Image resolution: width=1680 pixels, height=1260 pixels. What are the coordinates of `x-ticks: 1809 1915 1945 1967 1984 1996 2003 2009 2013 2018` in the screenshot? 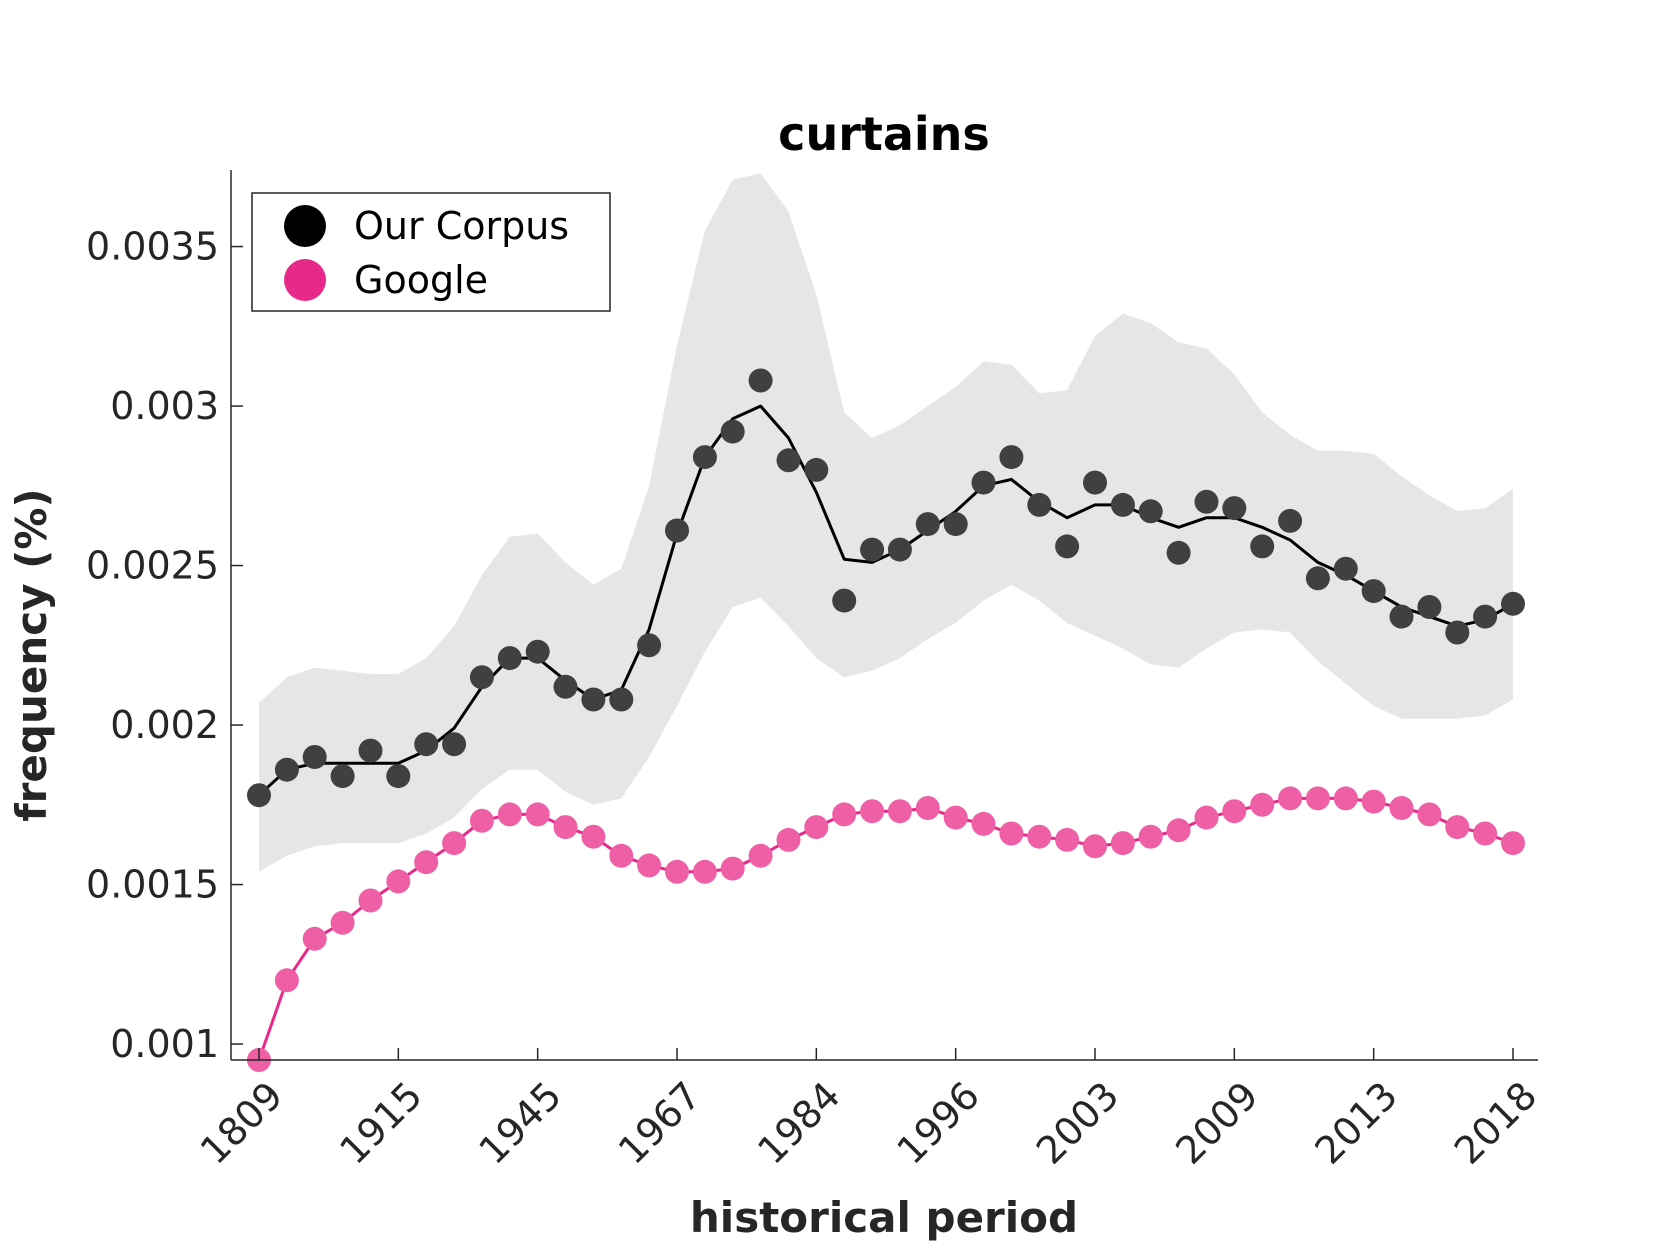 It's located at (869, 1110).